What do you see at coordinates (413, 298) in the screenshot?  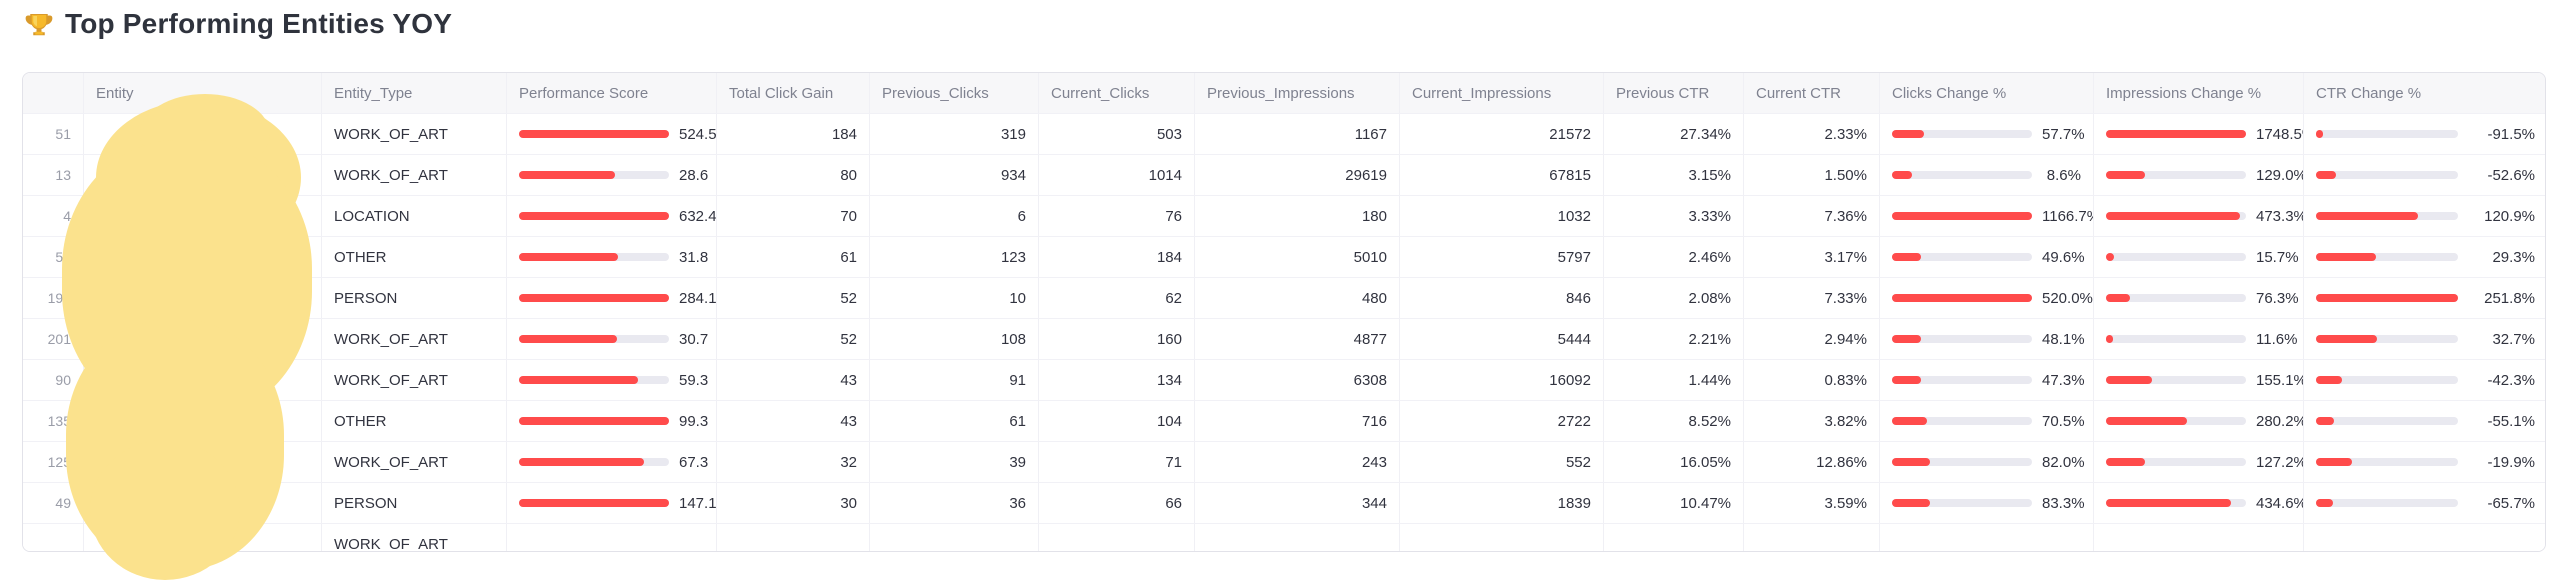 I see `cell-entity_type: PERSON` at bounding box center [413, 298].